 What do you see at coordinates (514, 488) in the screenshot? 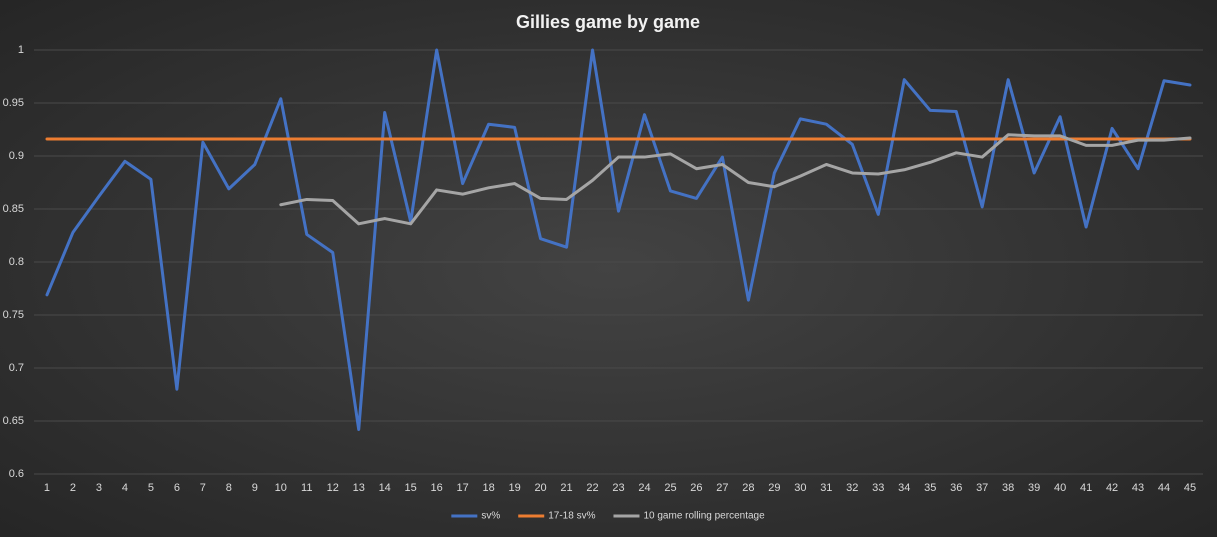
I see `x-tick-label: 19` at bounding box center [514, 488].